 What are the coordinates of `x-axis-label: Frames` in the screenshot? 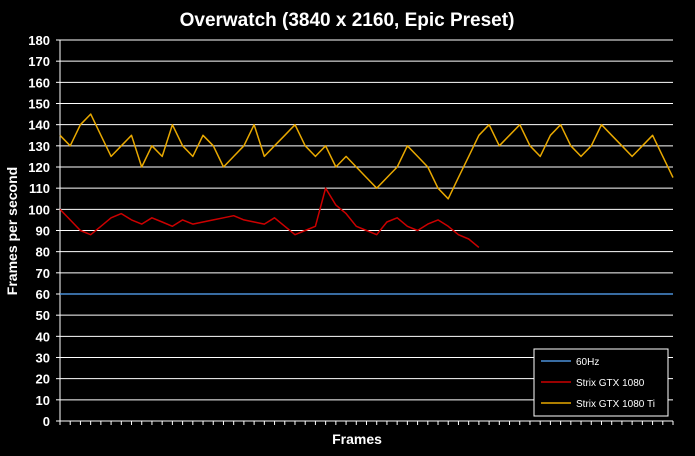 It's located at (357, 439).